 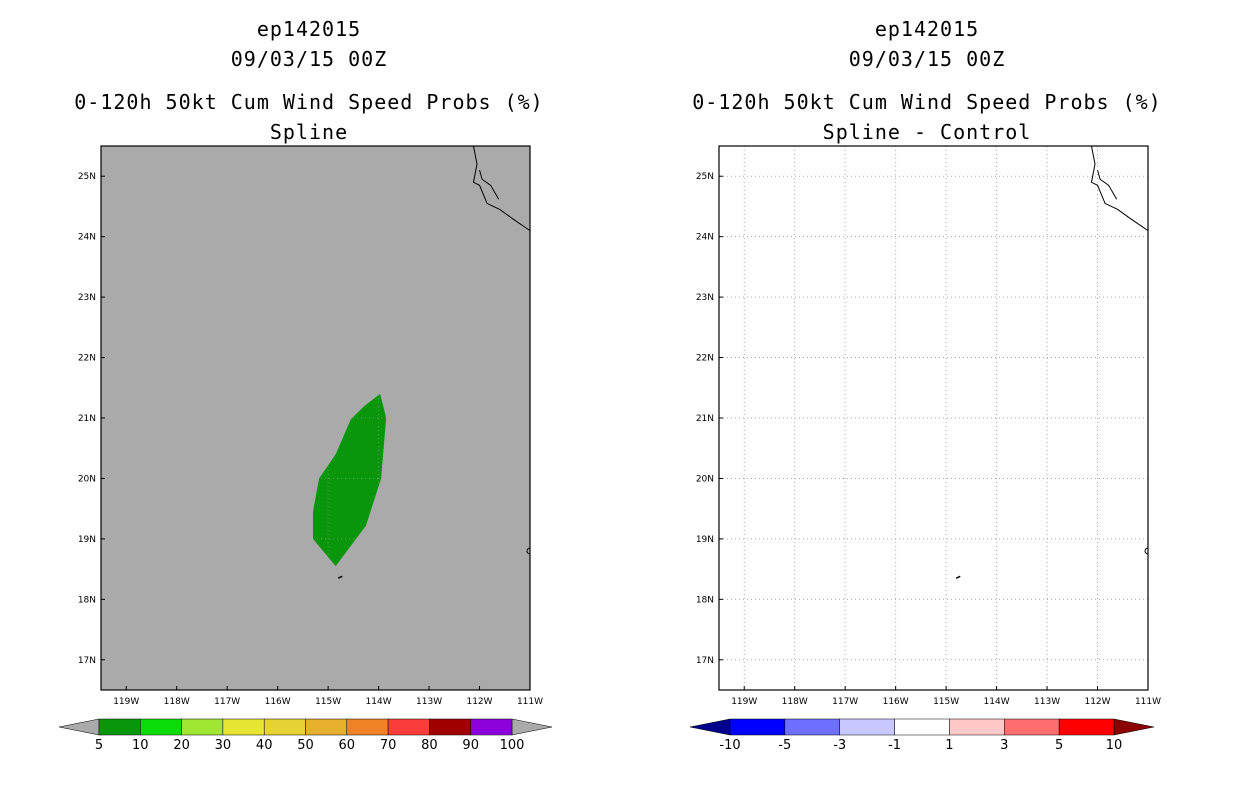 I want to click on right-lon-label: 116W, so click(x=896, y=702).